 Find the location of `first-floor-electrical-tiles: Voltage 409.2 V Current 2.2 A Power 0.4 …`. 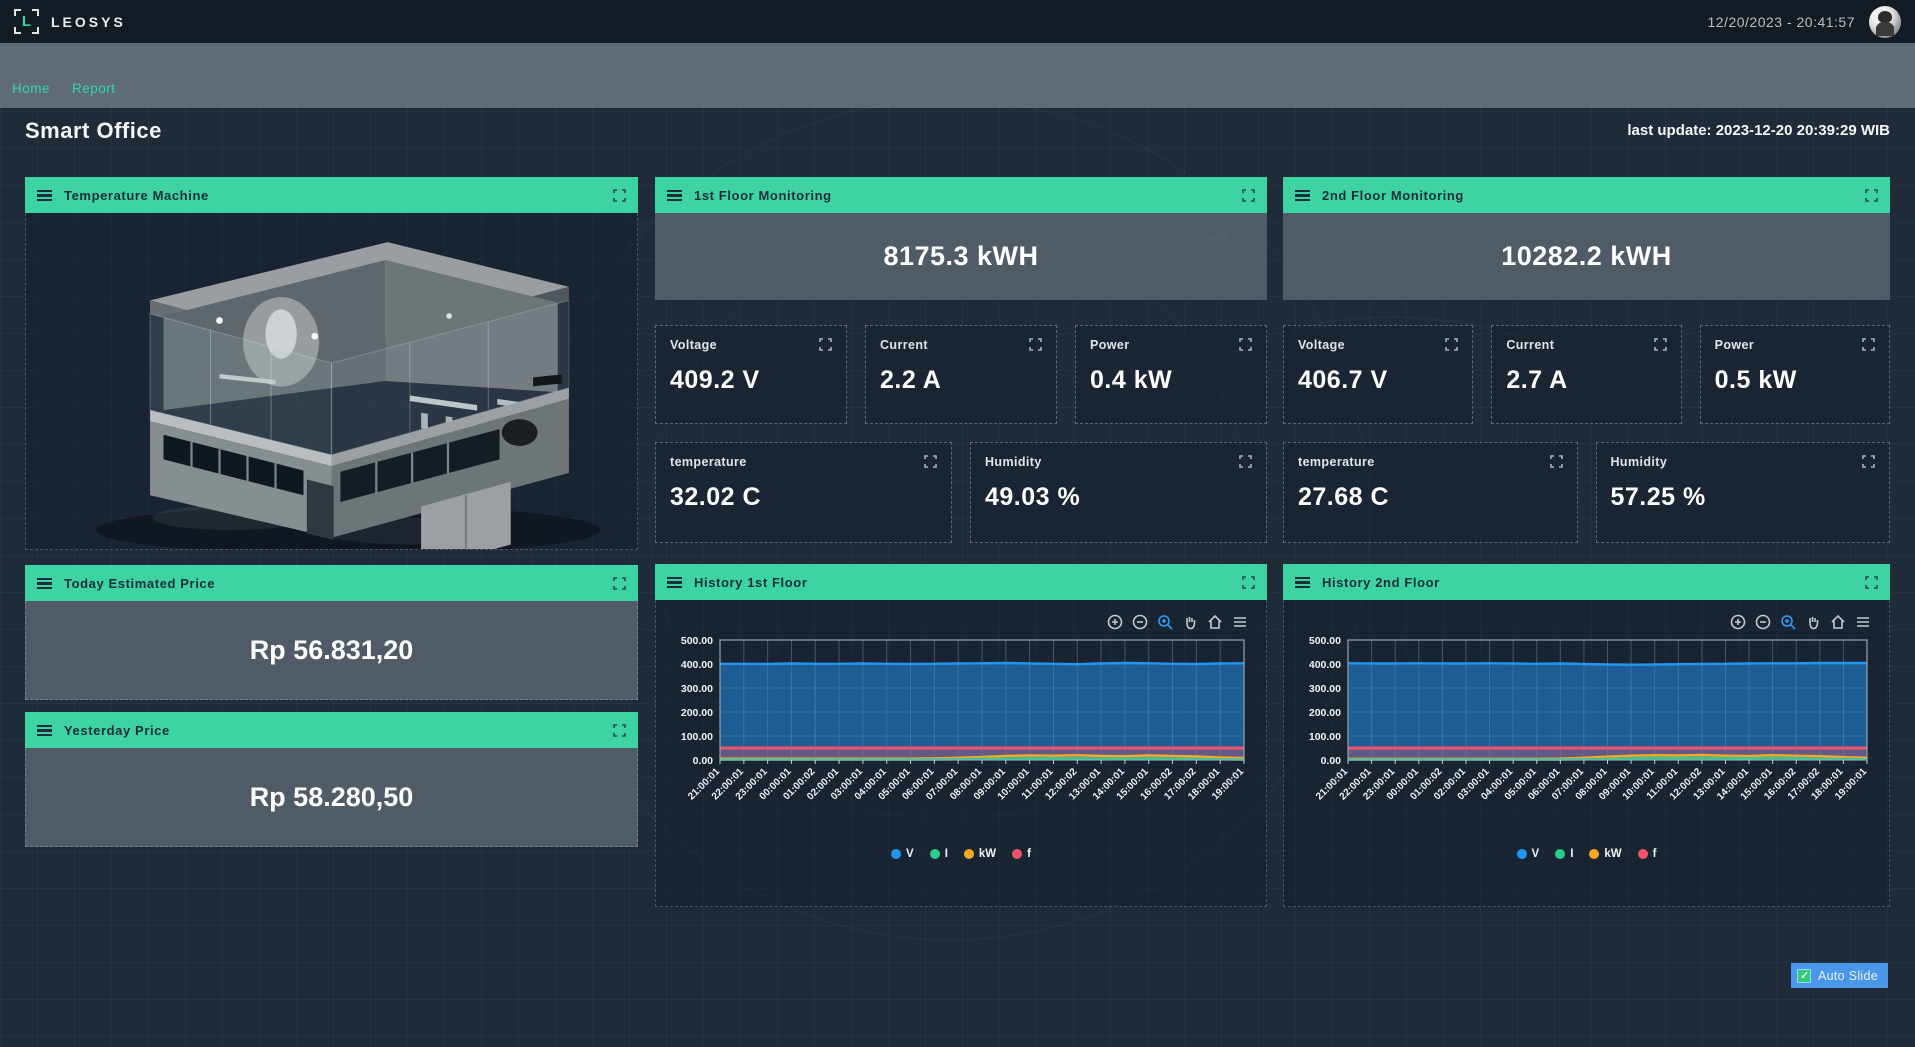

first-floor-electrical-tiles: Voltage 409.2 V Current 2.2 A Power 0.4 … is located at coordinates (961, 374).